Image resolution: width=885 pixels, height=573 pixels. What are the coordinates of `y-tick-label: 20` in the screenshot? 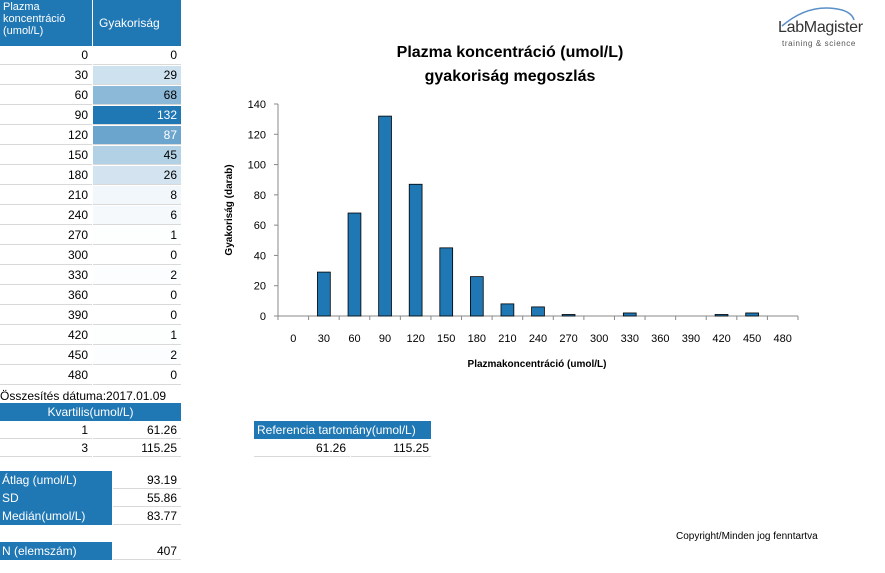 It's located at (260, 287).